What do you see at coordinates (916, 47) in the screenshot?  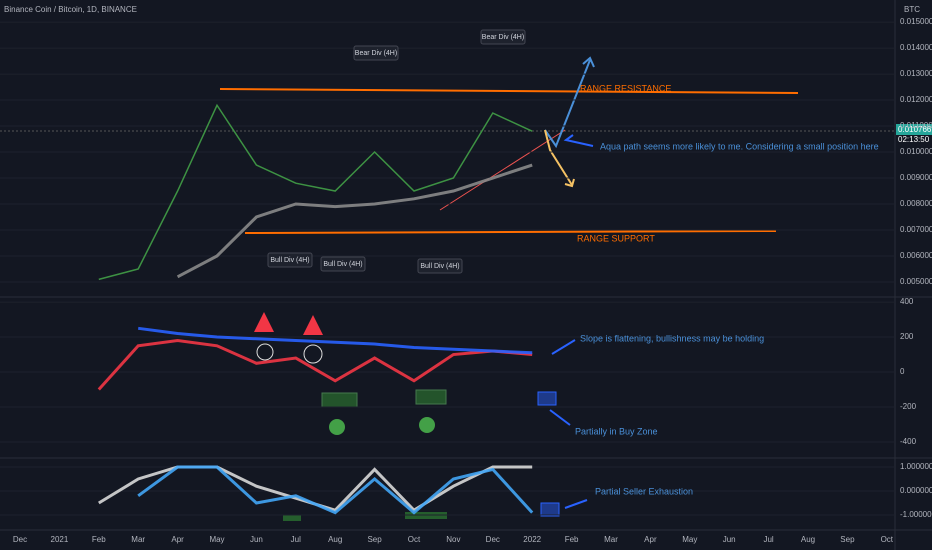 I see `y-tick-label: 0.014000` at bounding box center [916, 47].